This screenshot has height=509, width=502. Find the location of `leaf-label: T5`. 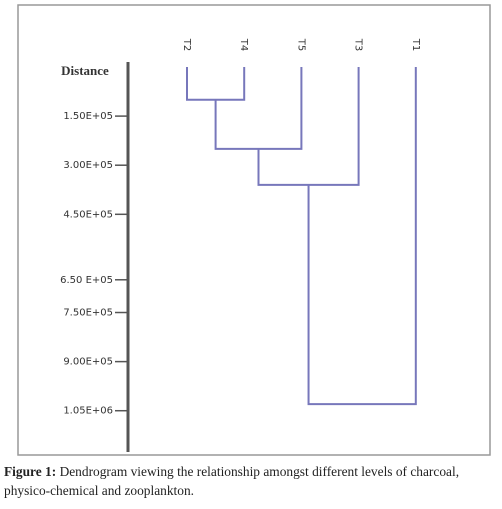

leaf-label: T5 is located at coordinates (300, 44).